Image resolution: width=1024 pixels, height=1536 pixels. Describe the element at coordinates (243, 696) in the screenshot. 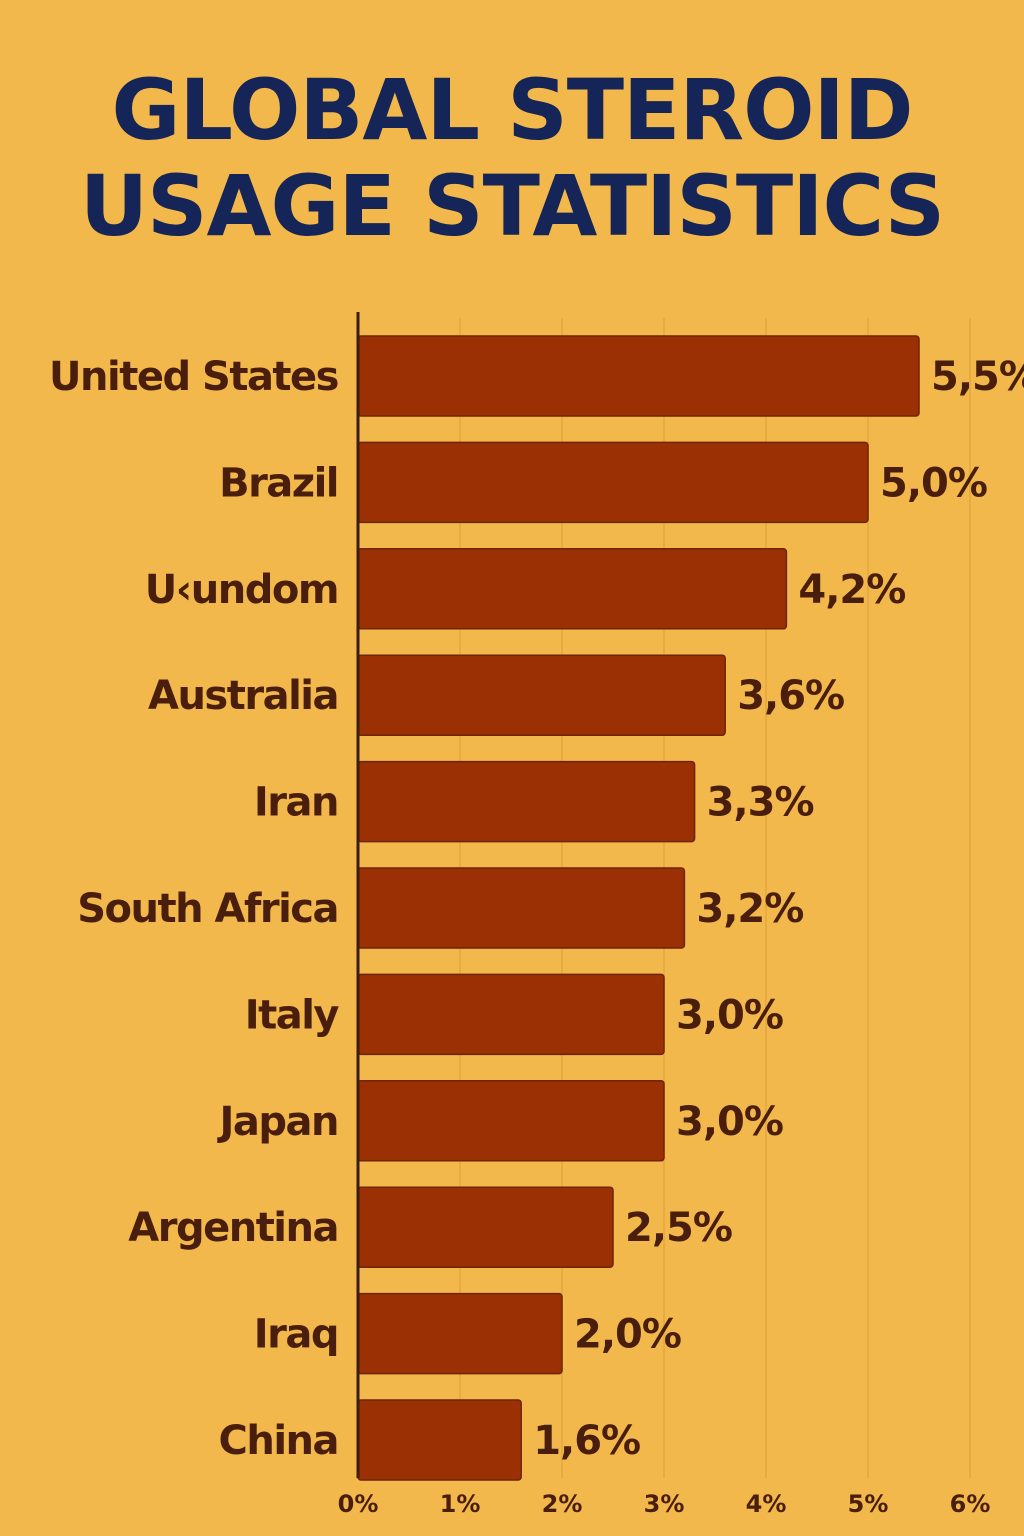

I see `category-label: Australia` at that location.